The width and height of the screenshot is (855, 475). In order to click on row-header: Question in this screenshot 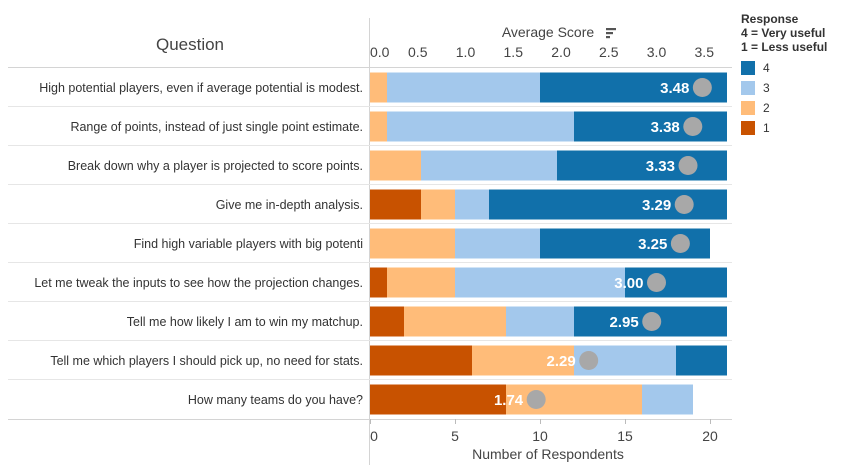, I will do `click(190, 44)`.